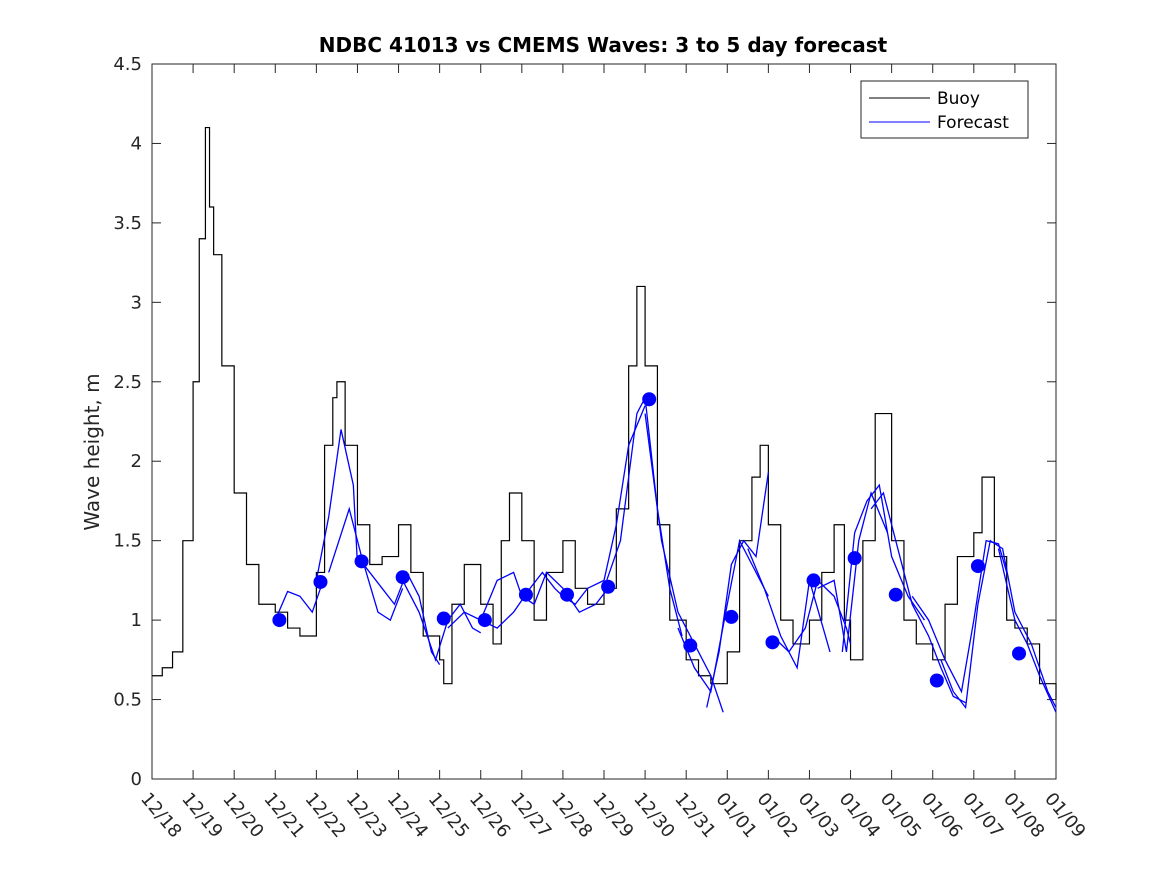 This screenshot has width=1167, height=875. What do you see at coordinates (973, 123) in the screenshot?
I see `legend-forecast-label: Forecast` at bounding box center [973, 123].